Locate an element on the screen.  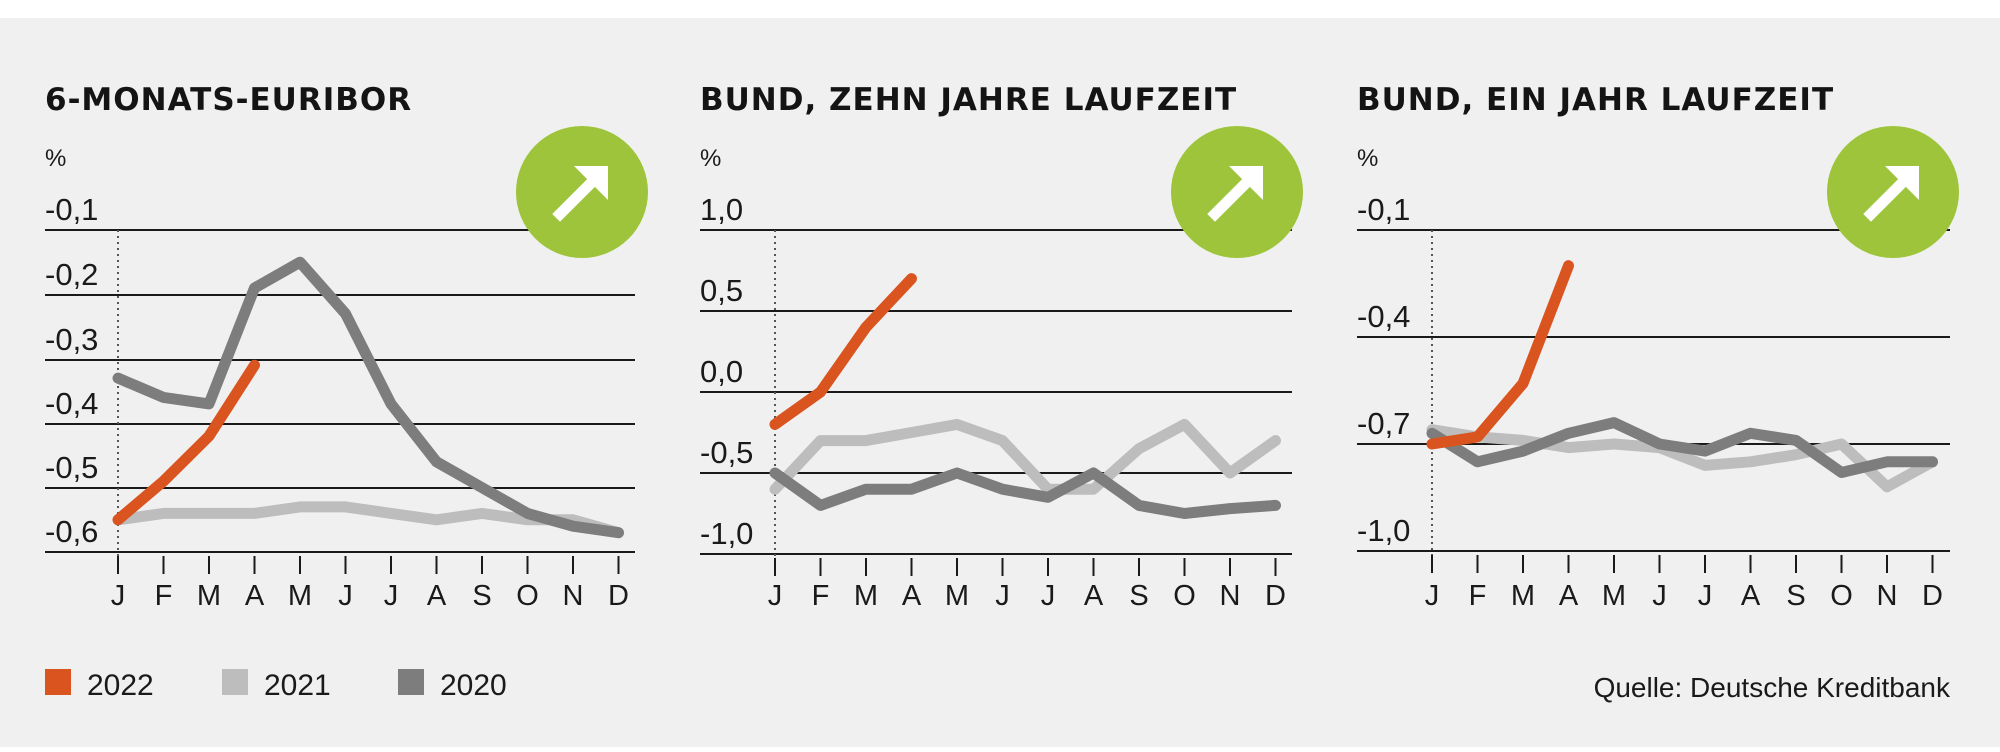
chart-1-xtick-label: D is located at coordinates (618, 596).